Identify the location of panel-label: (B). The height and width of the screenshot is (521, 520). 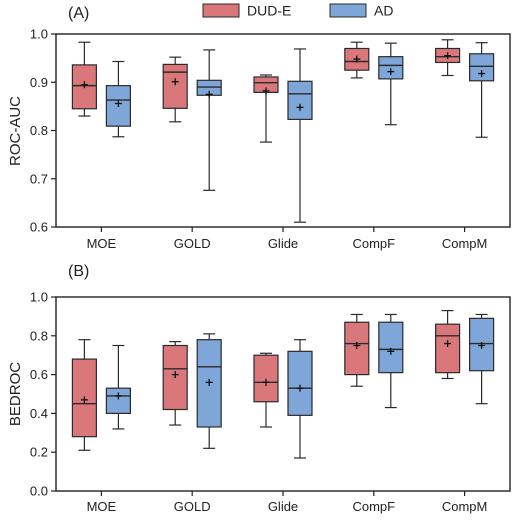
(78, 271).